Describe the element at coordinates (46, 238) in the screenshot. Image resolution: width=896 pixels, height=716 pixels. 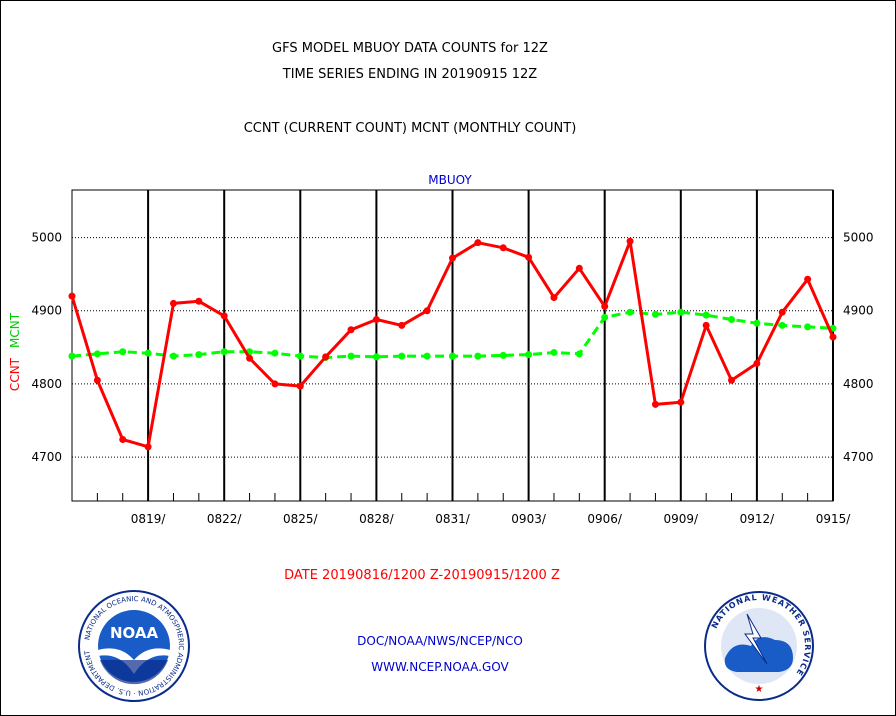
I see `y-tick-label-left: 5000` at that location.